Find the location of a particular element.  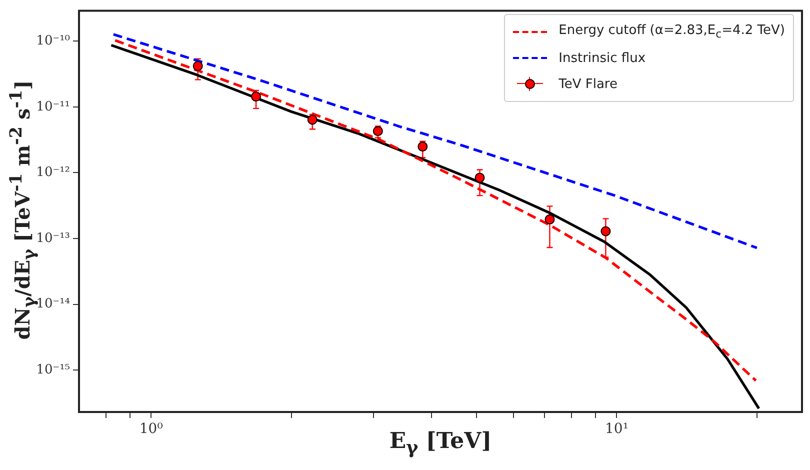

legend-label: Energy cutoff (α=2.83,E$_{c}$=4.2 TeV) is located at coordinates (671, 32).